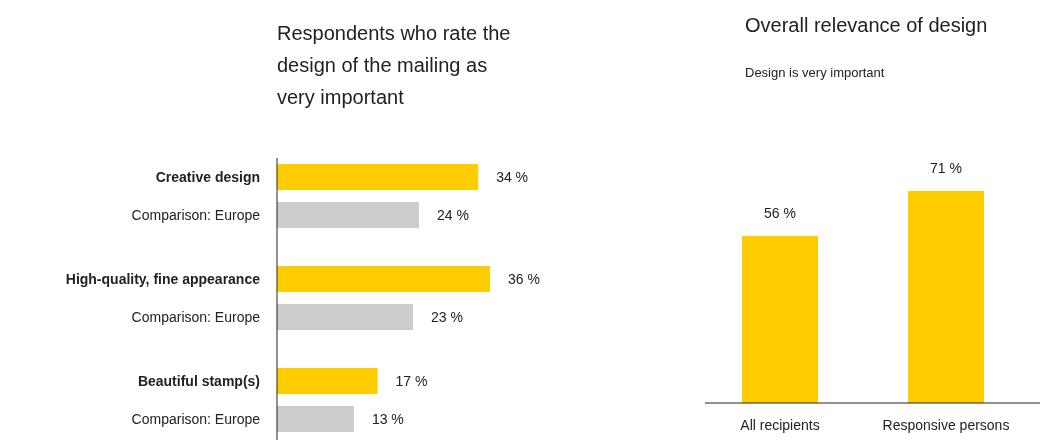 The width and height of the screenshot is (1059, 441). What do you see at coordinates (198, 381) in the screenshot?
I see `y-tick-label: Beautiful stamp(s)` at bounding box center [198, 381].